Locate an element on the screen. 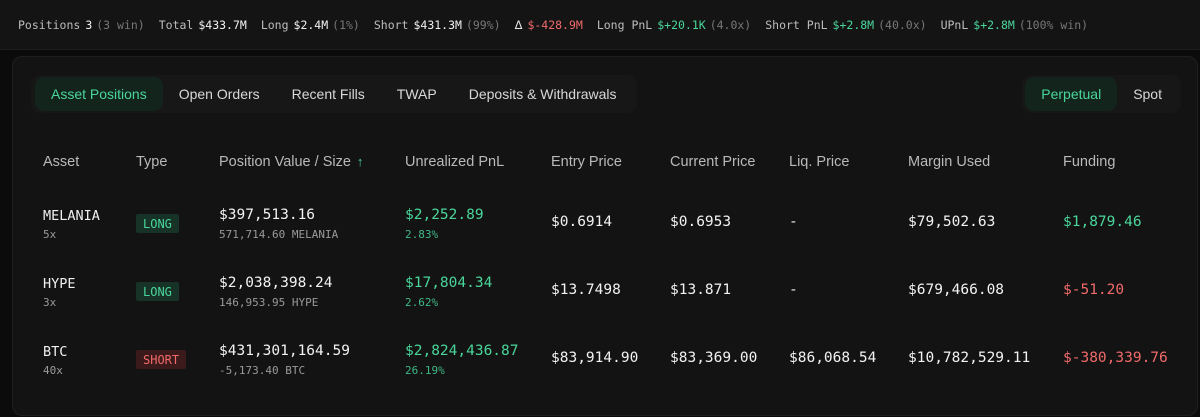 The height and width of the screenshot is (417, 1200). stat-total: Total $433.7M is located at coordinates (203, 25).